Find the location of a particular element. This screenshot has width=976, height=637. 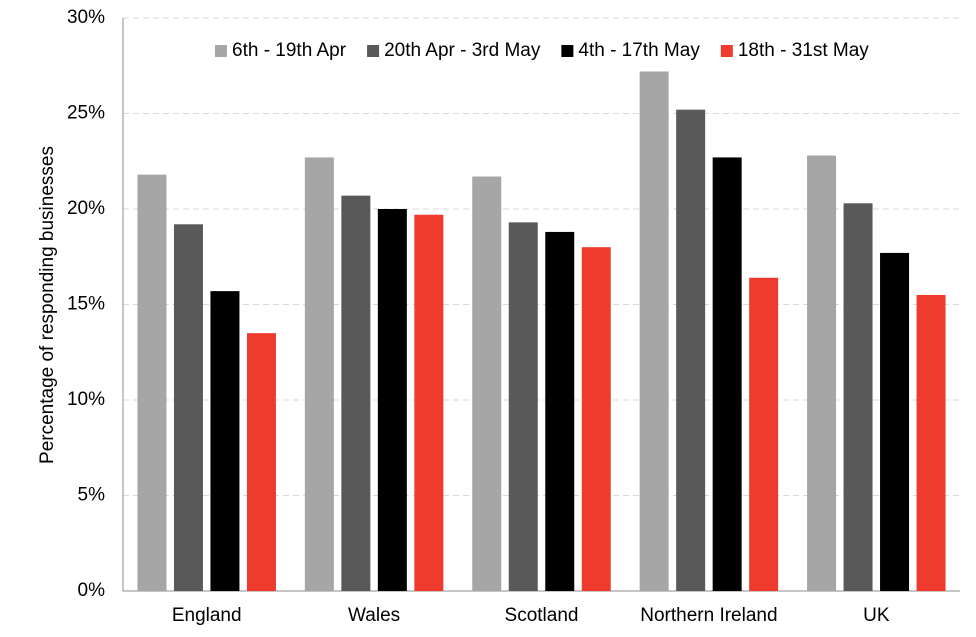

y-tick-label: 15% is located at coordinates (86, 304).